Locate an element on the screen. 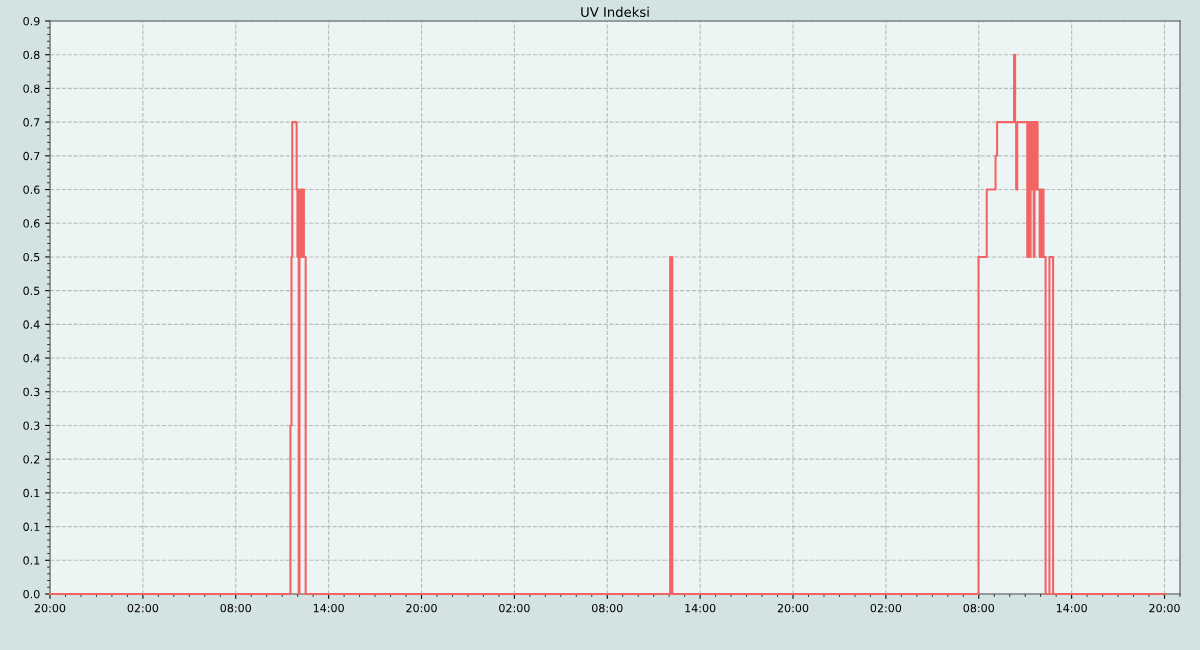  y-tick-label: 0.9 is located at coordinates (31, 21).